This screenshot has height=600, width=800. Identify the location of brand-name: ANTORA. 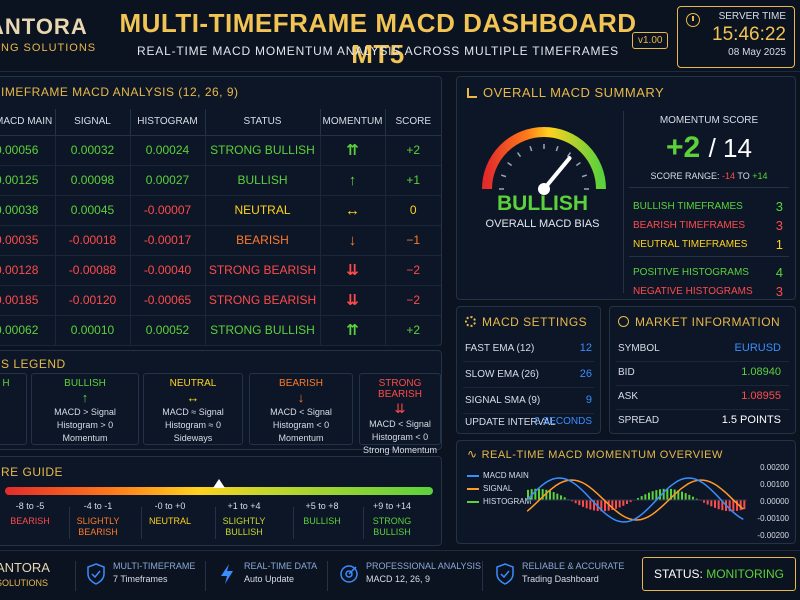
(44, 26).